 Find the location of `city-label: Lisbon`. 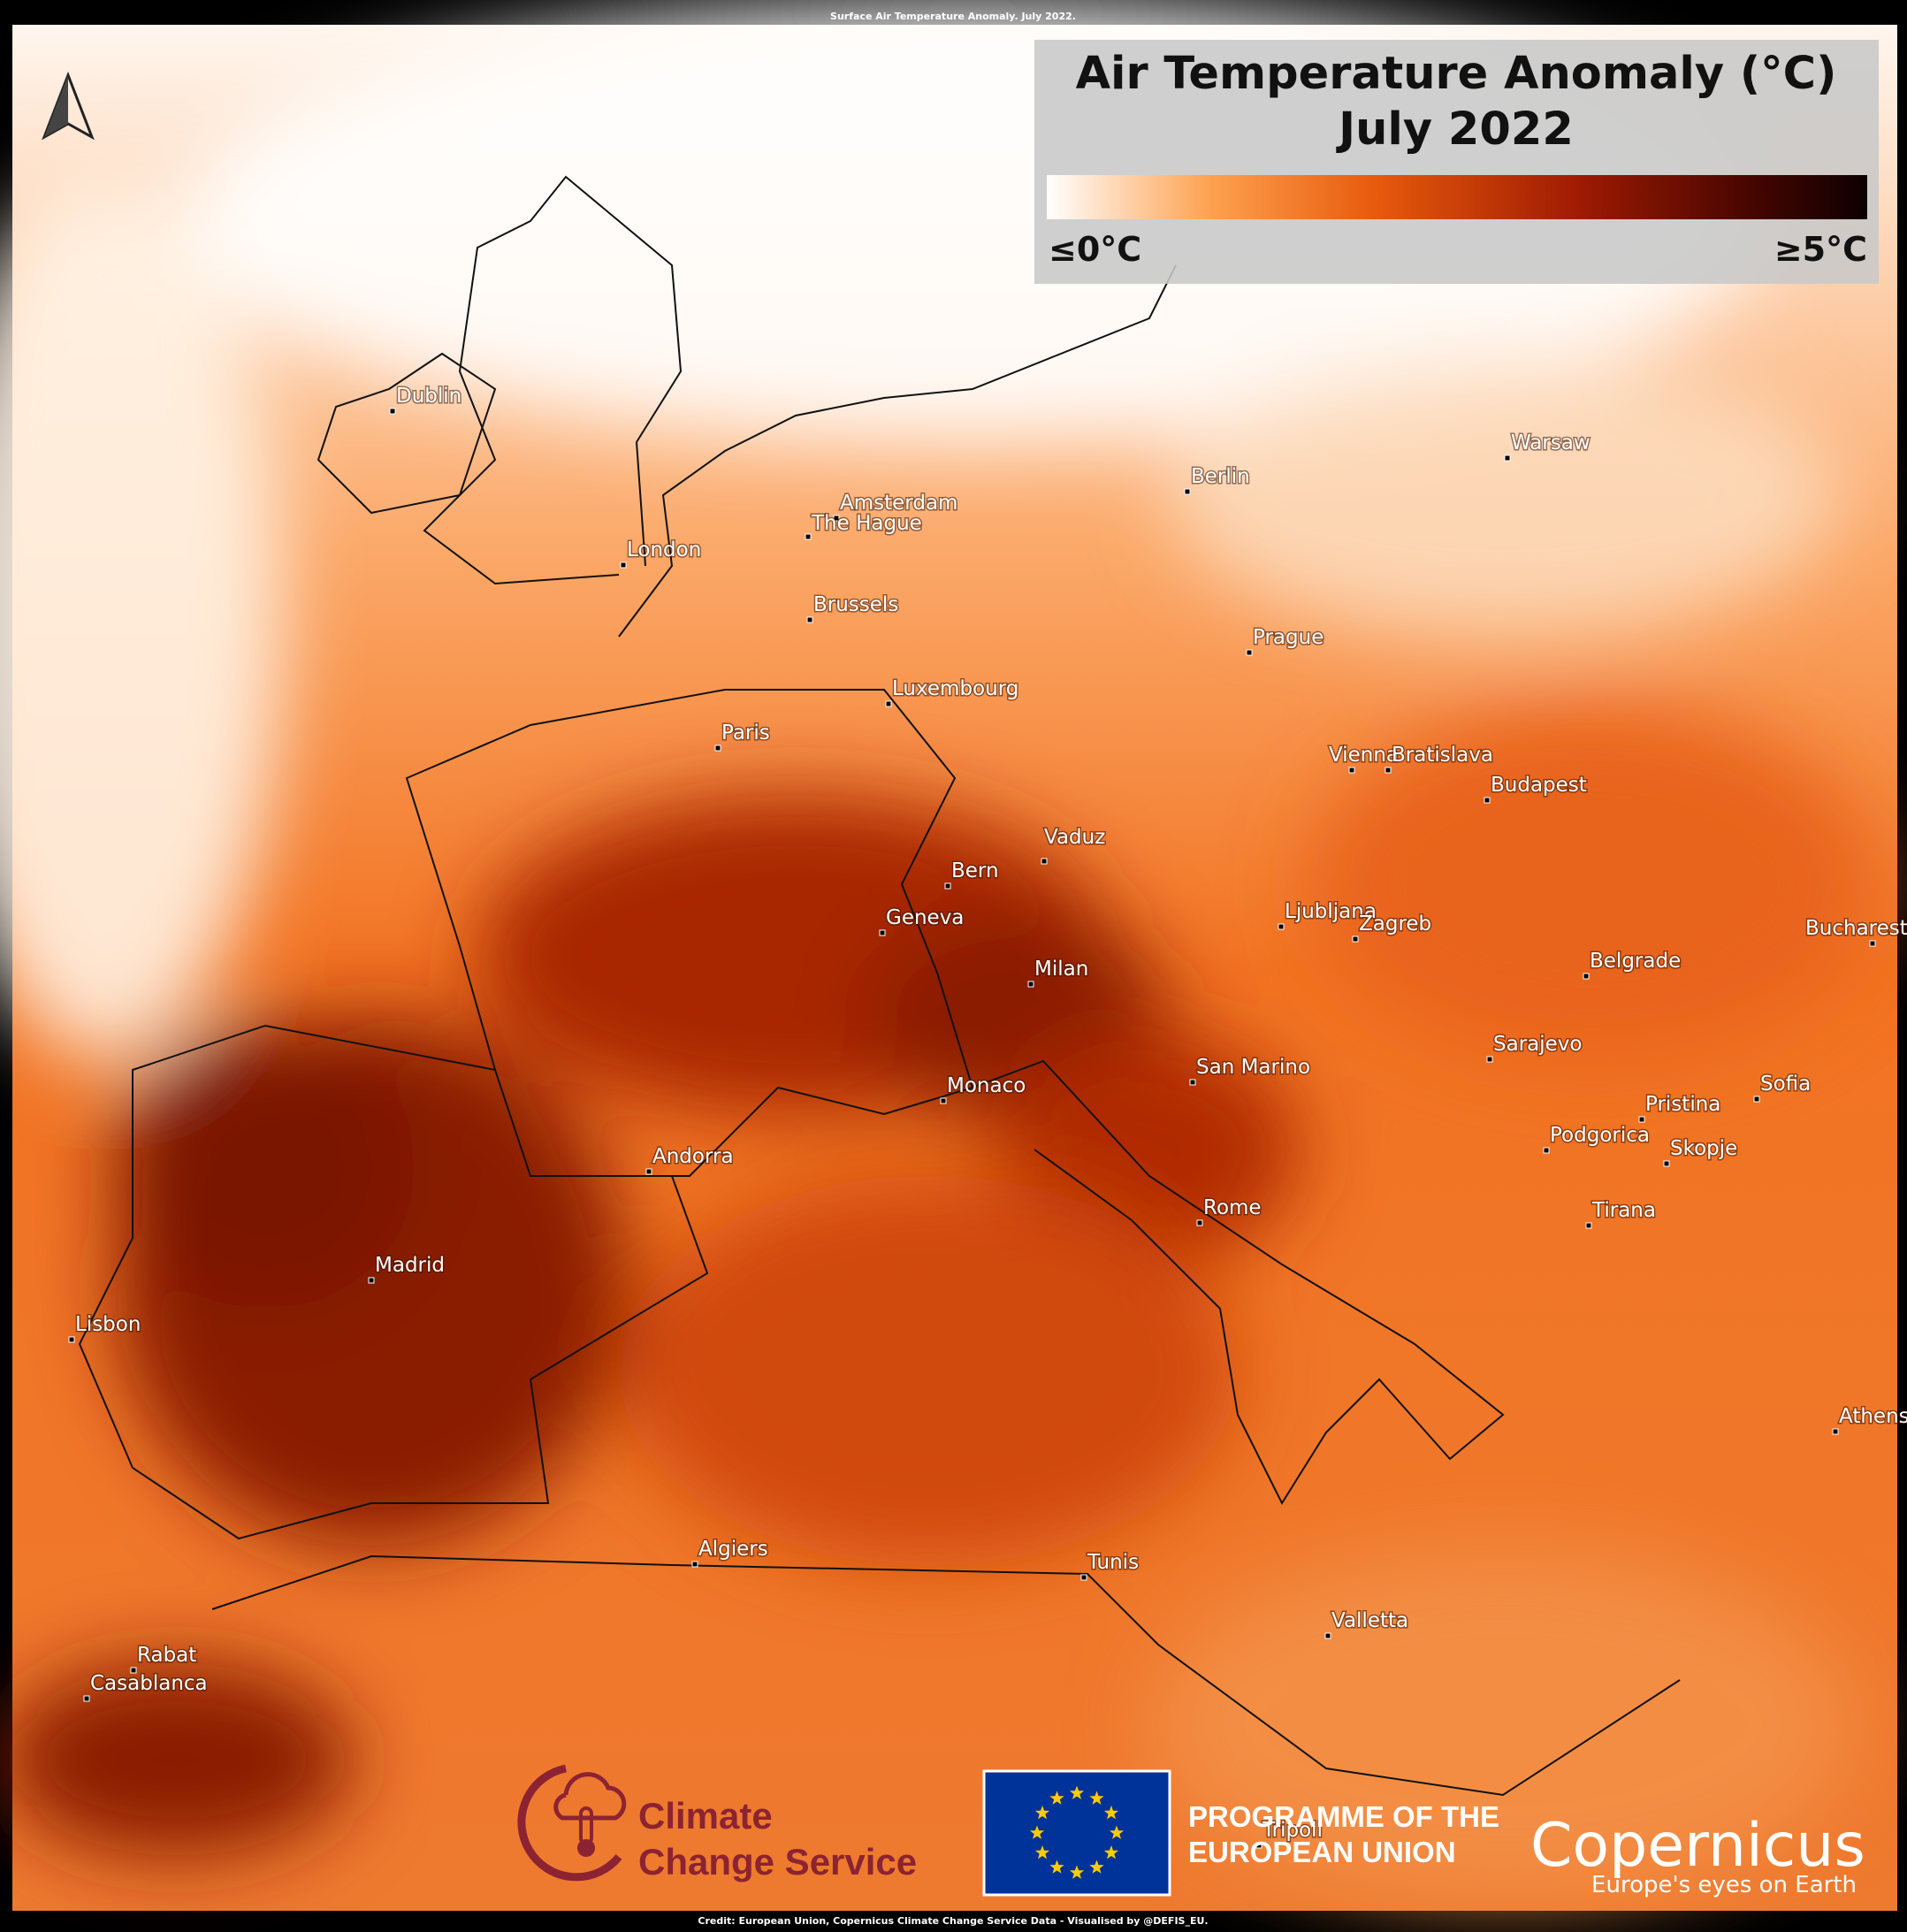

city-label: Lisbon is located at coordinates (108, 1324).